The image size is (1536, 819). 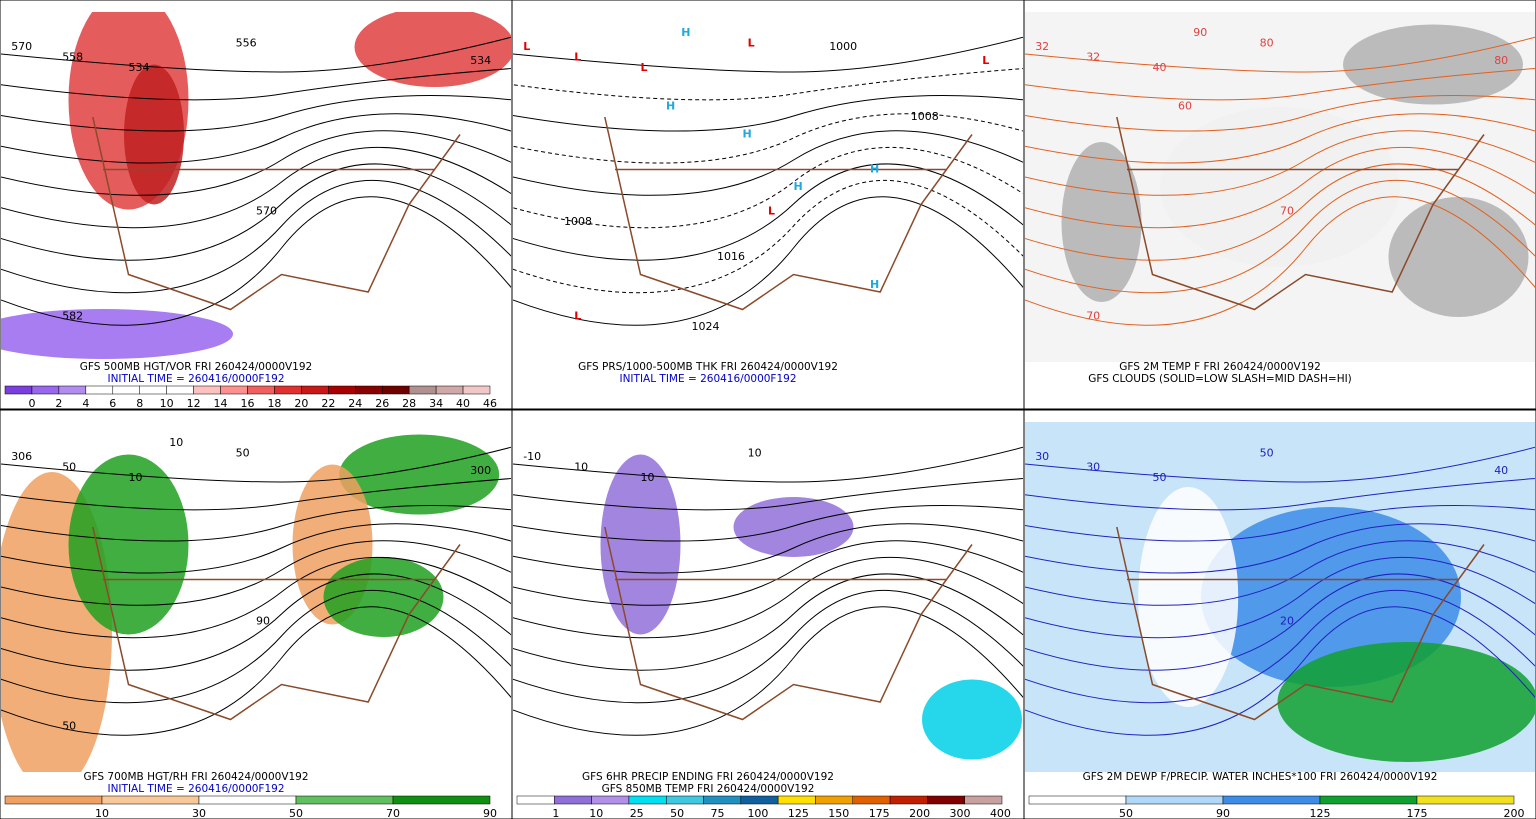 I want to click on caption: GFS 850MB TEMP FRI 260424/0000V192, so click(x=708, y=789).